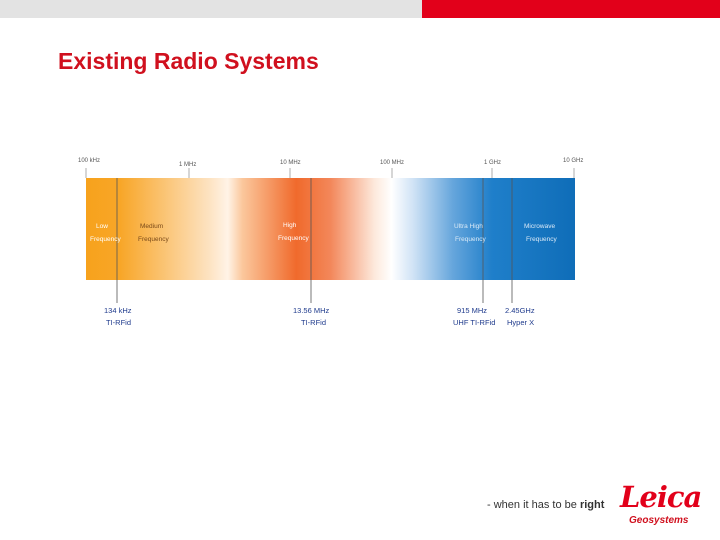 Image resolution: width=720 pixels, height=540 pixels. Describe the element at coordinates (392, 163) in the screenshot. I see `tick-label-100mhz: 100 MHz` at that location.